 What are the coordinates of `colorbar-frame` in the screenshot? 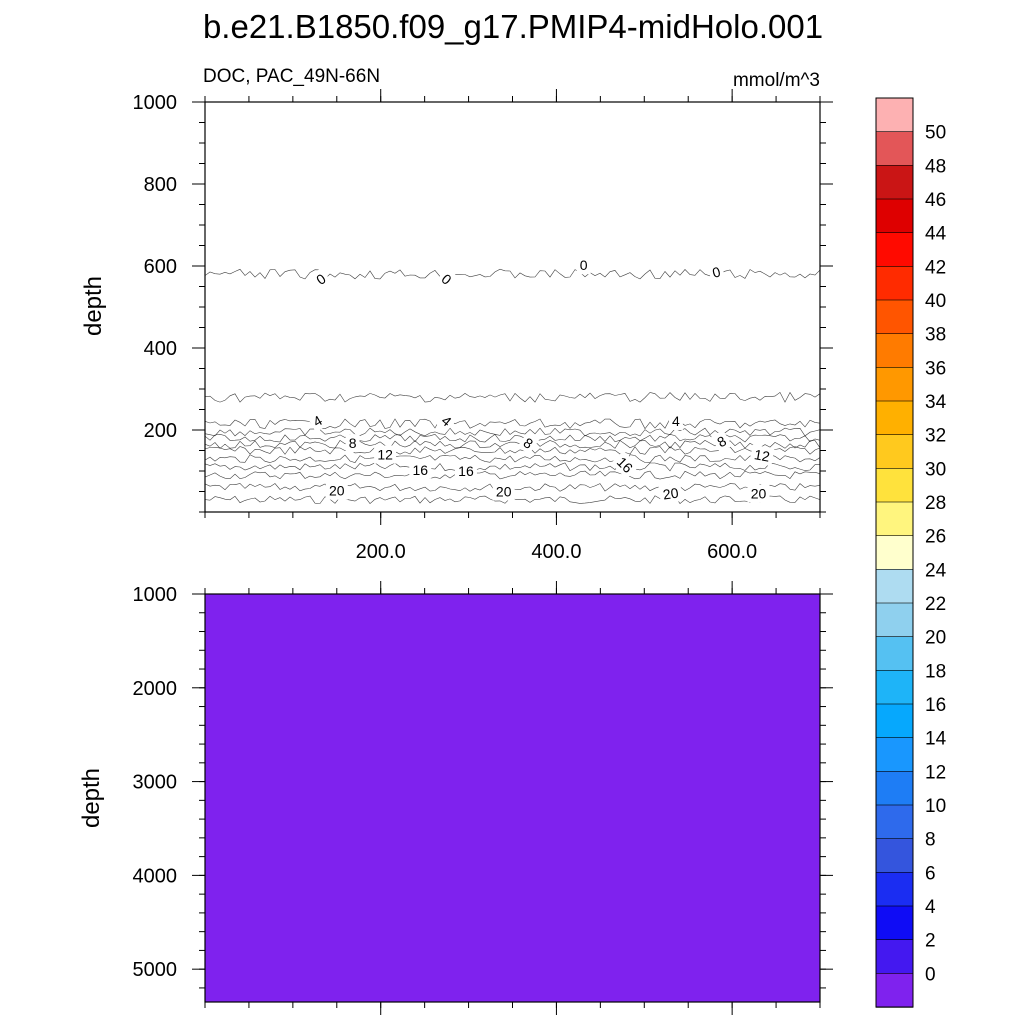 It's located at (894, 552).